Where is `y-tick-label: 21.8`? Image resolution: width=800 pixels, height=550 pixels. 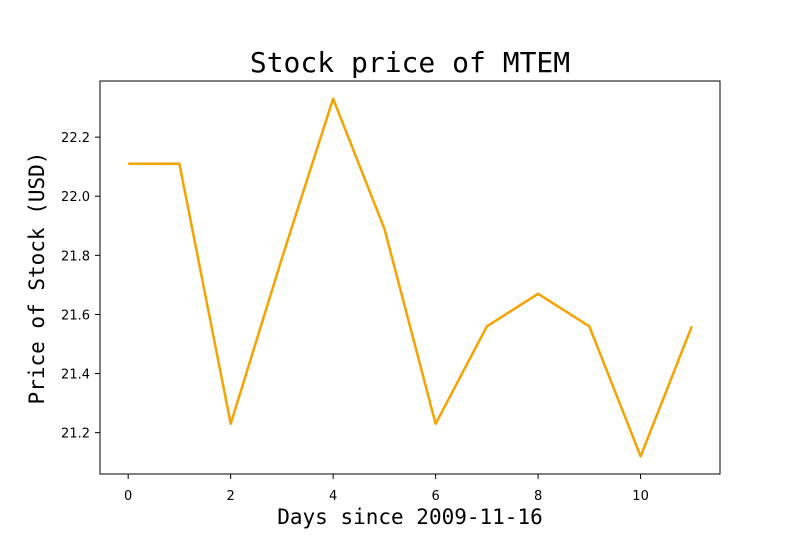 y-tick-label: 21.8 is located at coordinates (75, 256).